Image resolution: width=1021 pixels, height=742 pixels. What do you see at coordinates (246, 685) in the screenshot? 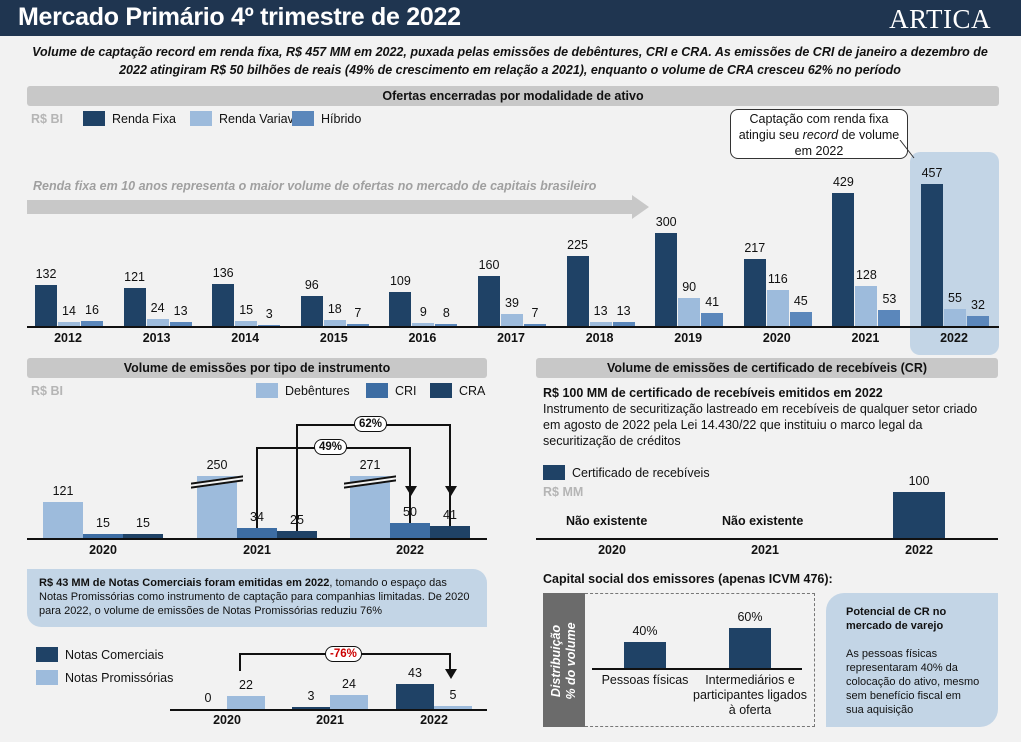
I see `data-label: 22` at bounding box center [246, 685].